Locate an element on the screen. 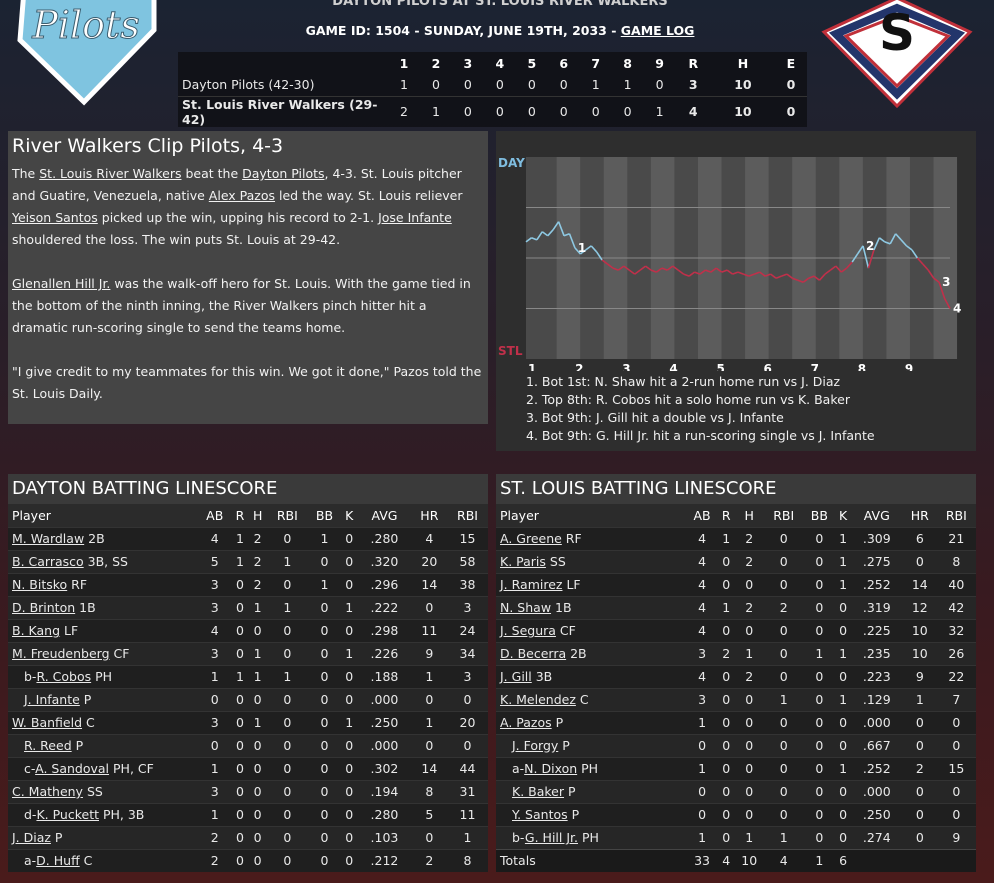  player-position: P is located at coordinates (564, 745).